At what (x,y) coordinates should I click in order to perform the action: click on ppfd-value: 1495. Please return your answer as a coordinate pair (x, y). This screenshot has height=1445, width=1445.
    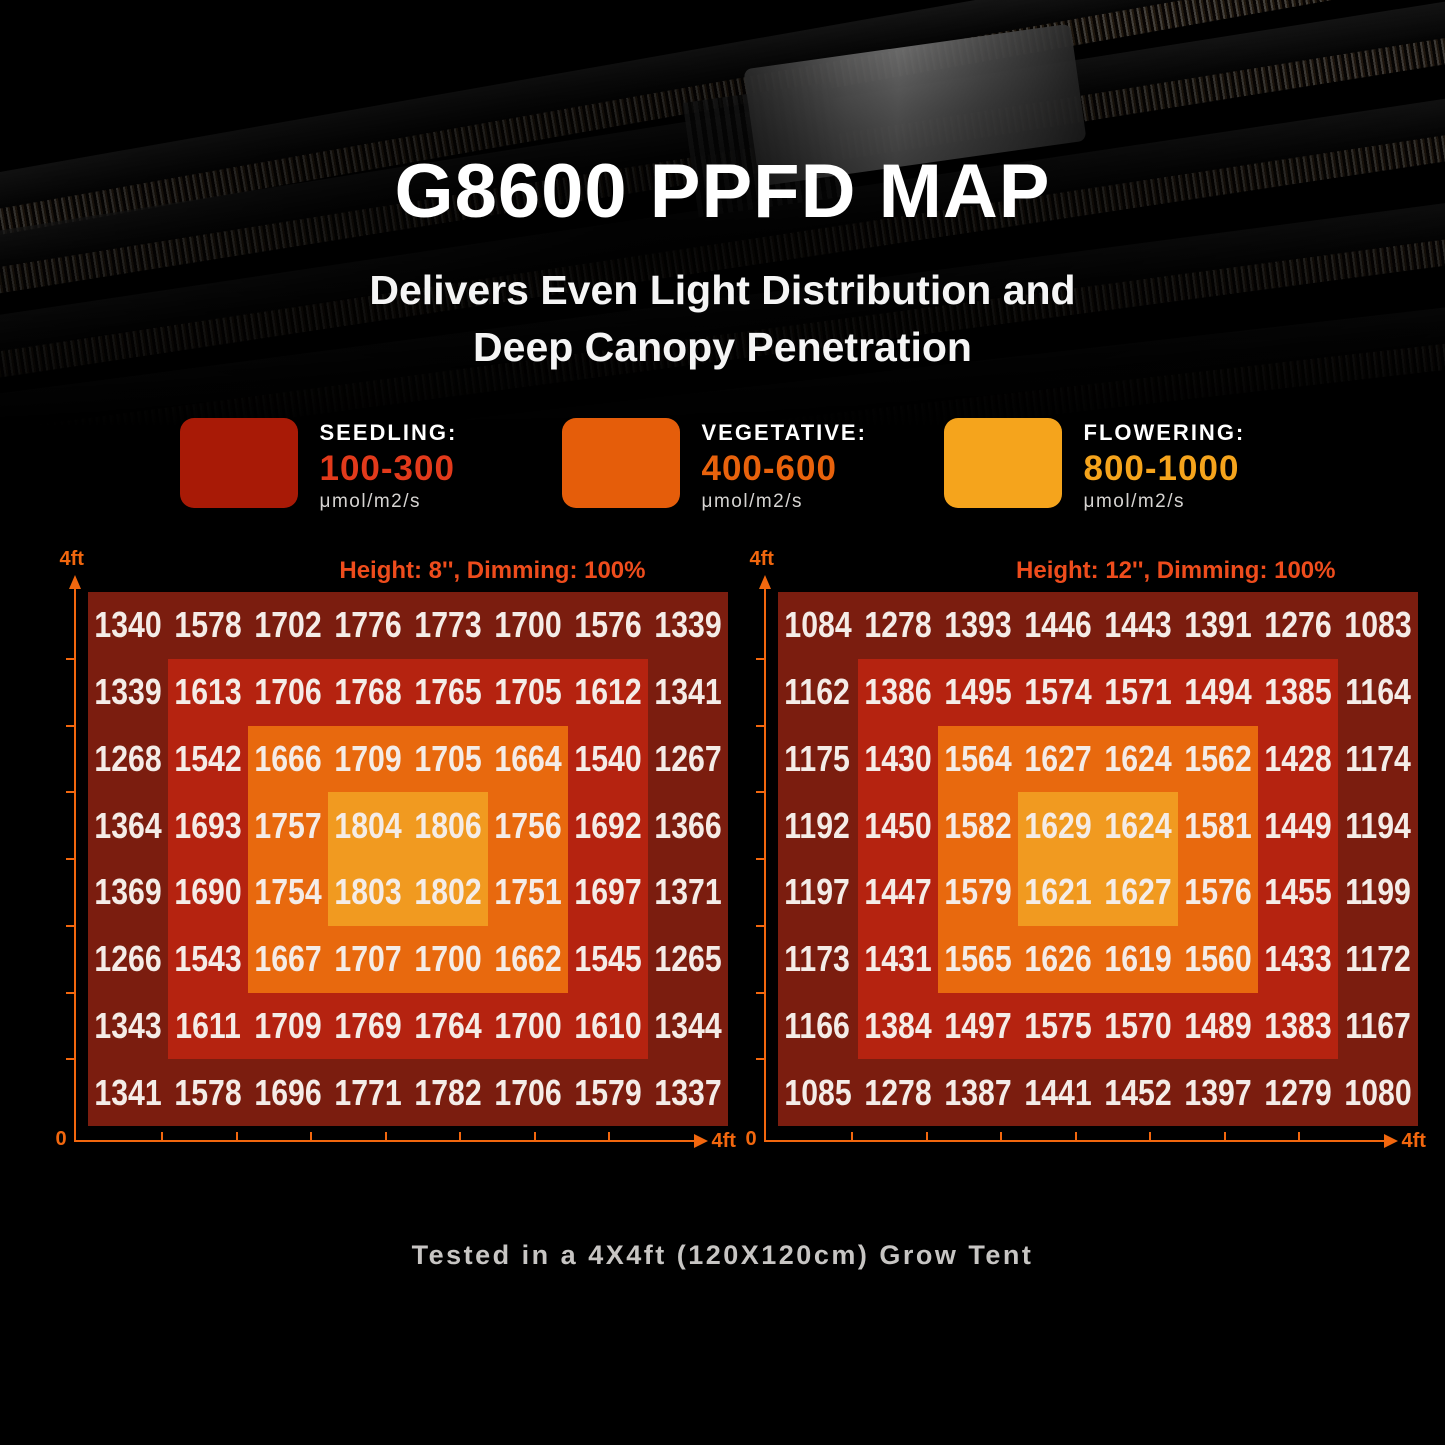
    Looking at the image, I should click on (978, 692).